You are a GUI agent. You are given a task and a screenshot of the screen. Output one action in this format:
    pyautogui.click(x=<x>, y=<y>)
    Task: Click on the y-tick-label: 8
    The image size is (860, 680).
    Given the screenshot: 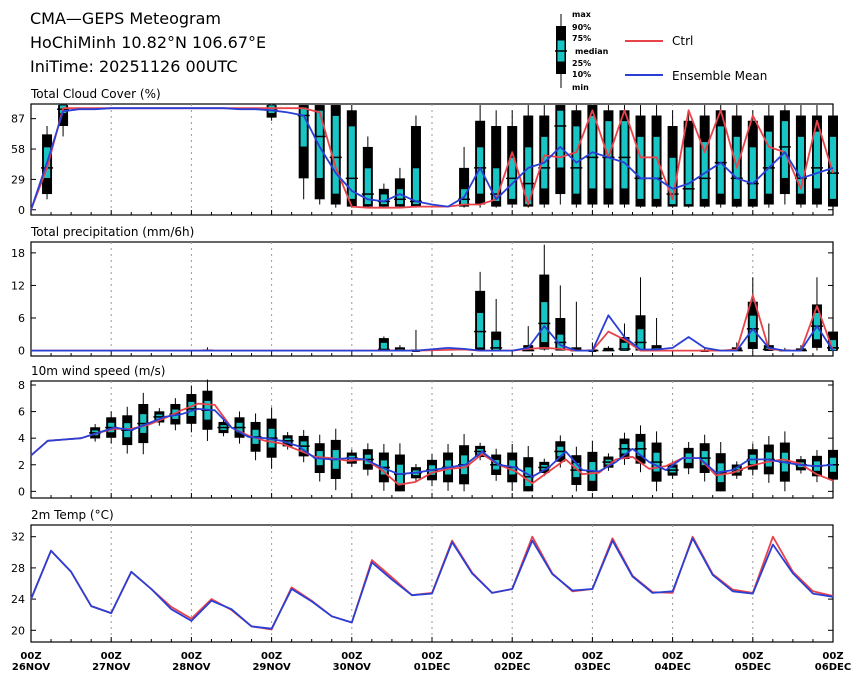 What is the action you would take?
    pyautogui.click(x=21, y=385)
    